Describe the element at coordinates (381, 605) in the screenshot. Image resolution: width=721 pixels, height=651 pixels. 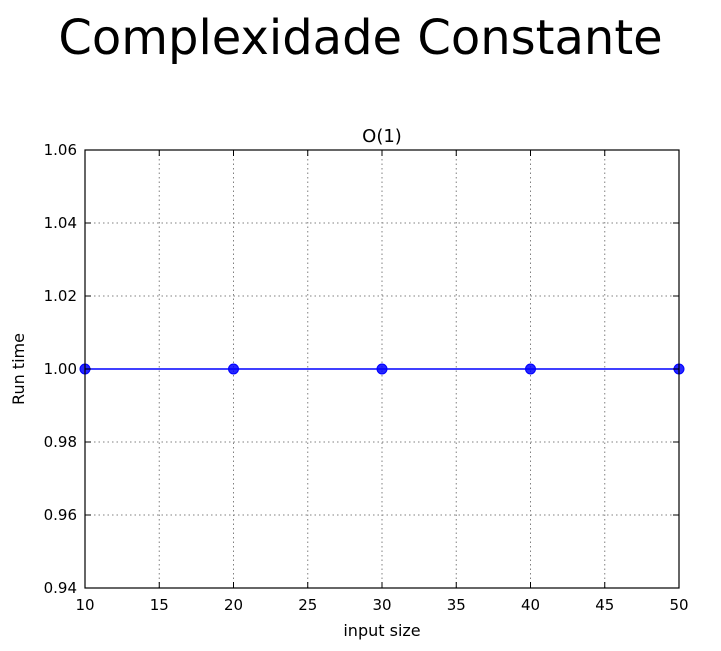
I see `x-tick-label: 30` at that location.